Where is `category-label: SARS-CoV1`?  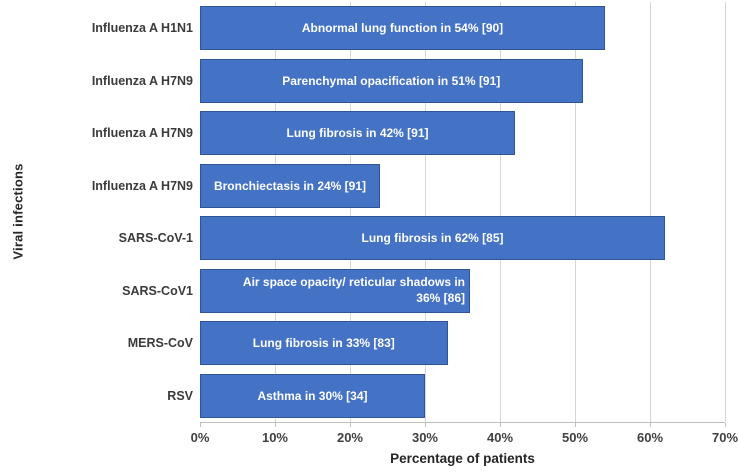
category-label: SARS-CoV1 is located at coordinates (157, 290).